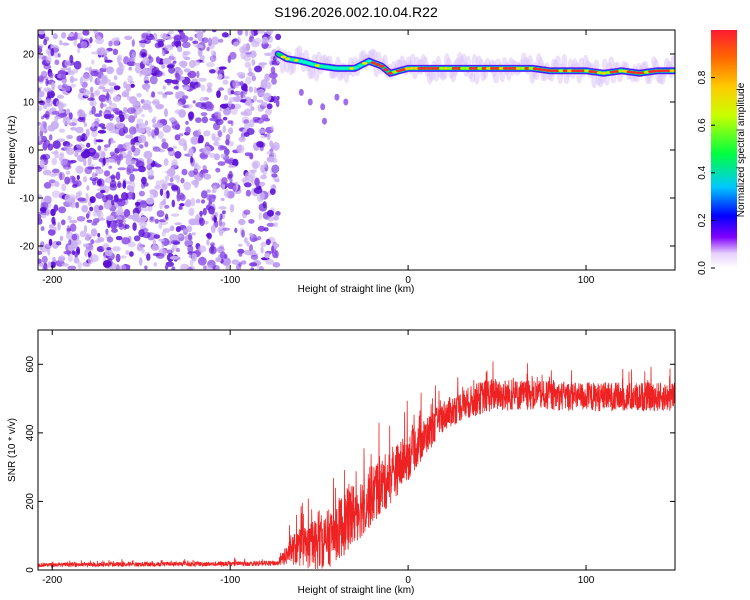  Describe the element at coordinates (31, 151) in the screenshot. I see `spectrogram-y-tick-label: 0` at that location.